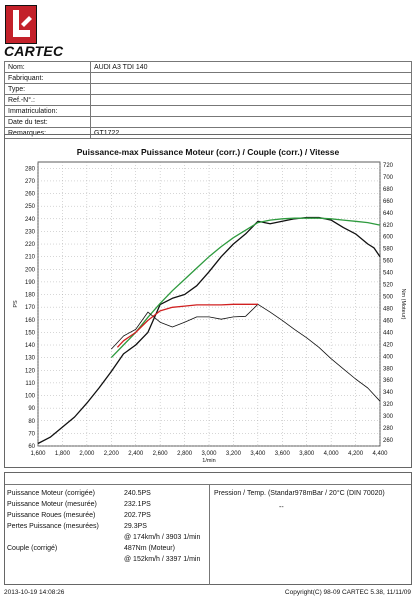  Describe the element at coordinates (16, 304) in the screenshot. I see `y-axis-label: PS` at that location.